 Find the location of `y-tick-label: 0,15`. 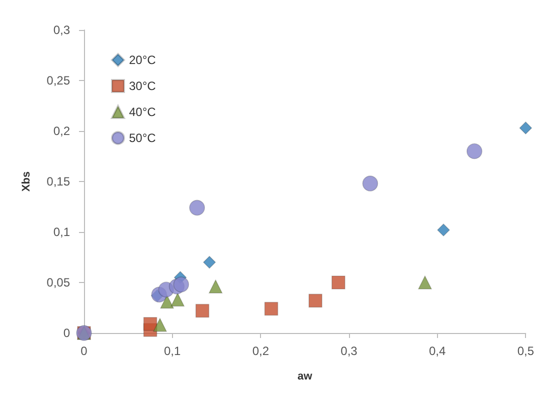

y-tick-label: 0,15 is located at coordinates (58, 181).